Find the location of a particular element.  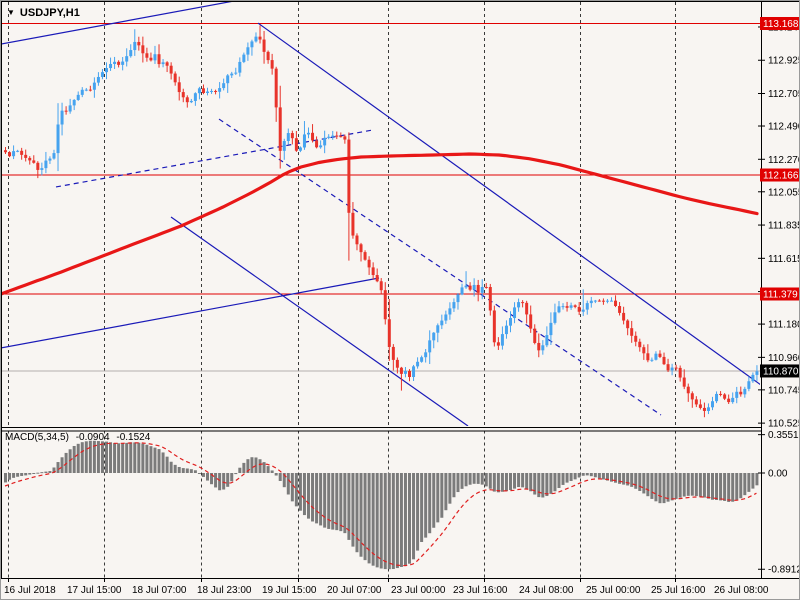

badge-text: 111.379 is located at coordinates (780, 295).